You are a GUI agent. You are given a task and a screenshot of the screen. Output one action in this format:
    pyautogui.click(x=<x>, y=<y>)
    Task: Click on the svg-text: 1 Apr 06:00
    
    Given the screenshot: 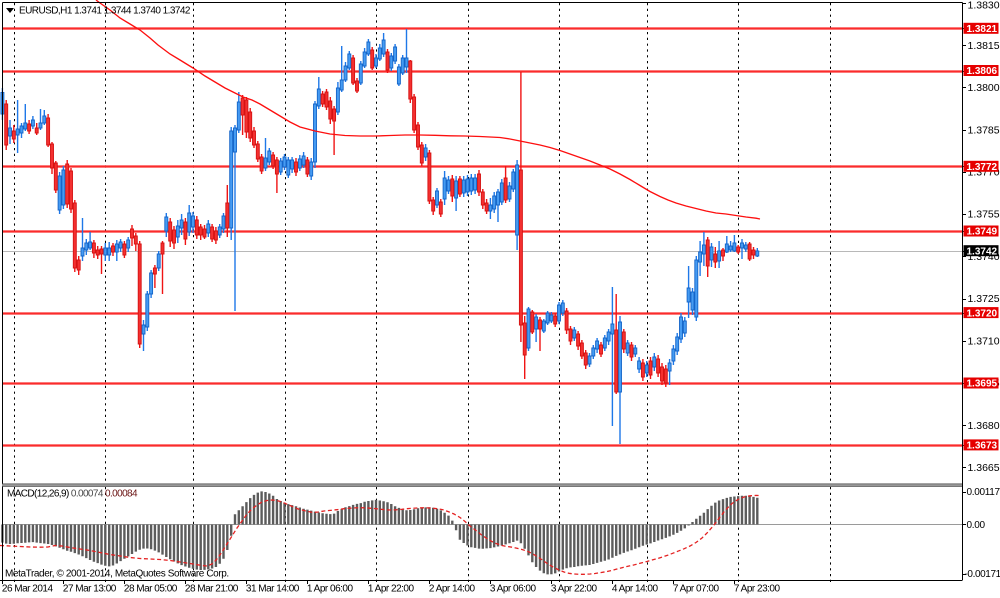 What is the action you would take?
    pyautogui.click(x=330, y=589)
    